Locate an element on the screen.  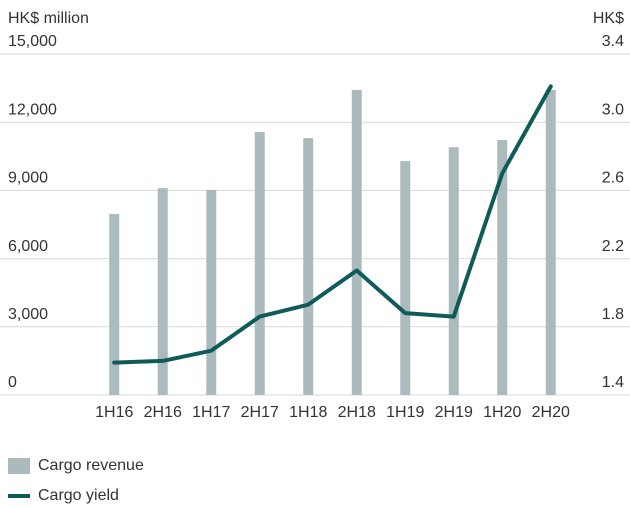
x-tick-label: 2H19 is located at coordinates (454, 412).